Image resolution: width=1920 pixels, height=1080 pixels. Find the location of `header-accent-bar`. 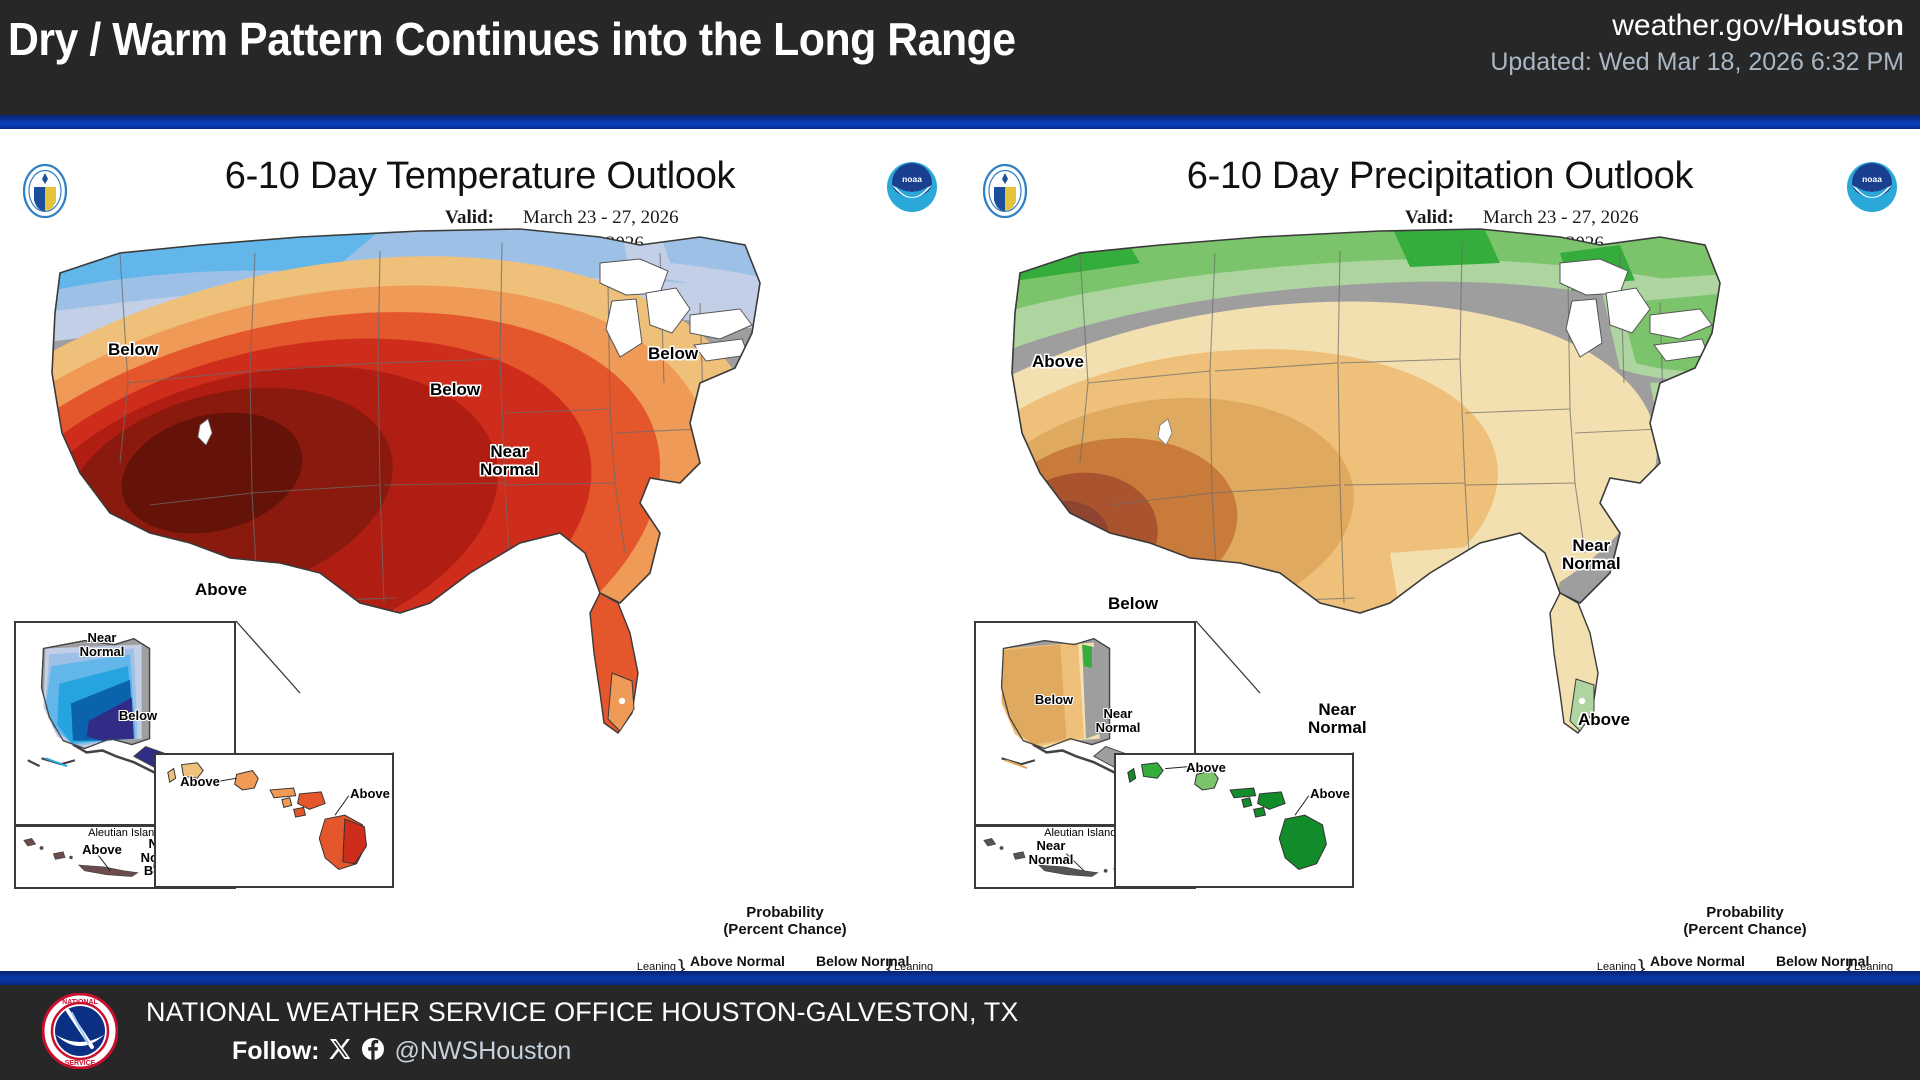

header-accent-bar is located at coordinates (960, 123).